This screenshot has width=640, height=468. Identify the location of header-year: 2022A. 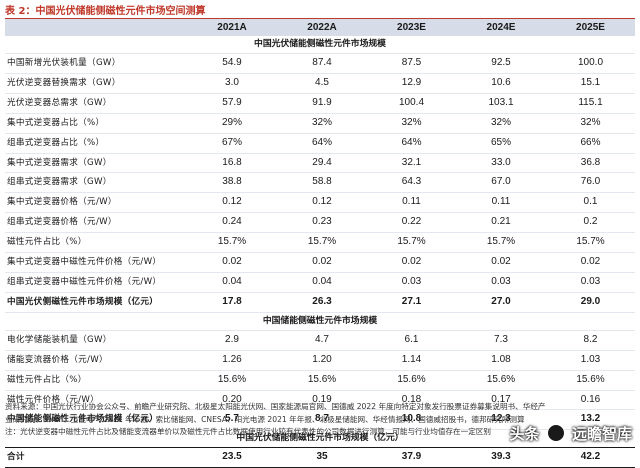
(322, 27).